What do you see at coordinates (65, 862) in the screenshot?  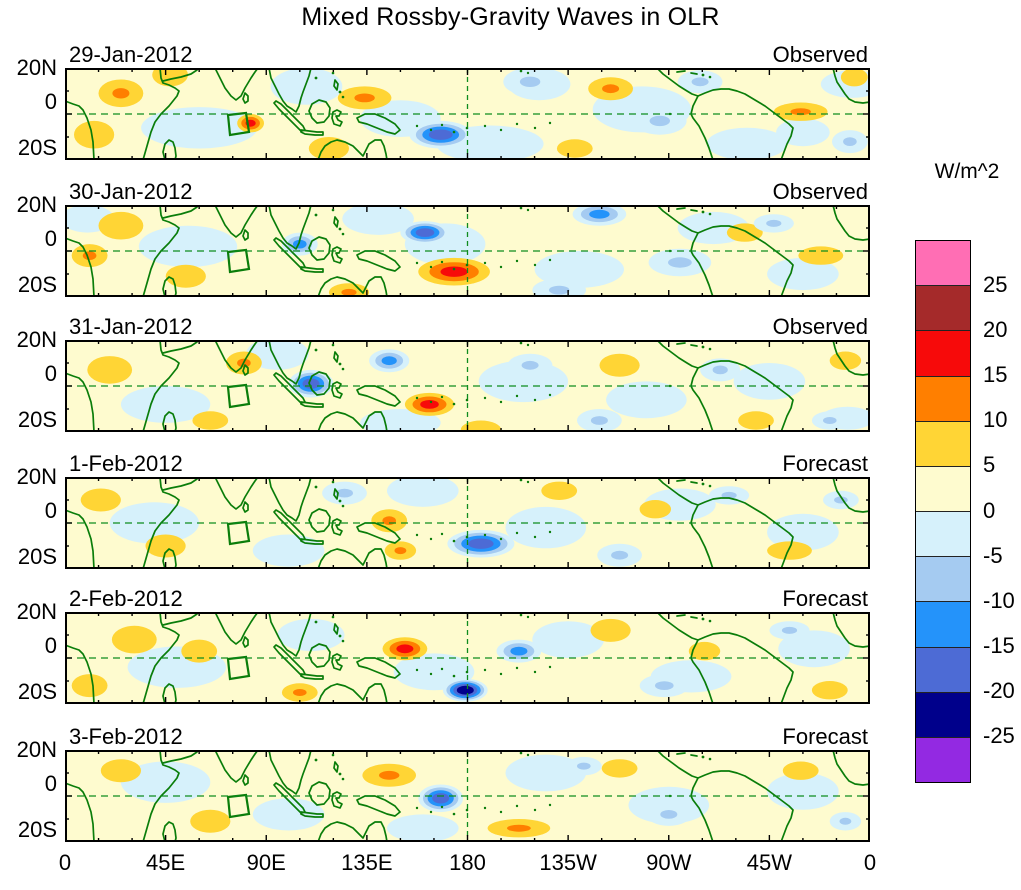 I see `x-axis-tick-label: 0` at bounding box center [65, 862].